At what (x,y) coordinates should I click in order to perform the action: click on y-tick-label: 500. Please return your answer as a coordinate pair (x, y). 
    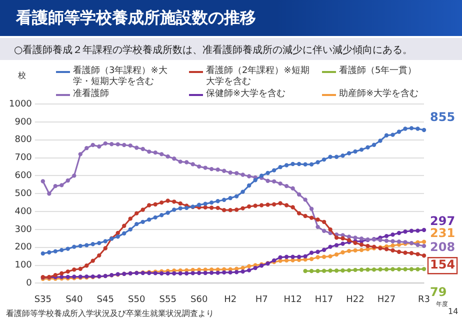
    Looking at the image, I should click on (23, 193).